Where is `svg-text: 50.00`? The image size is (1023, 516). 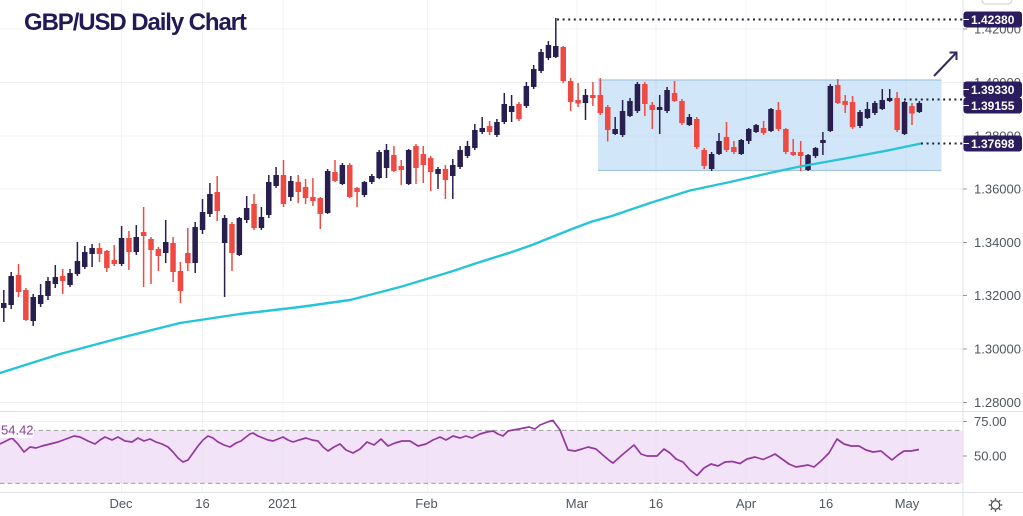 svg-text: 50.00 is located at coordinates (990, 456).